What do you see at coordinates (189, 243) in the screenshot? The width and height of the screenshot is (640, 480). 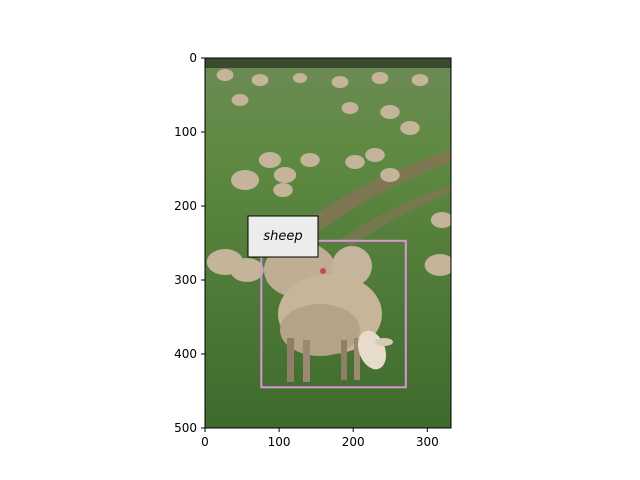 I see `y-axis: 0 100 200 300 400 500` at bounding box center [189, 243].